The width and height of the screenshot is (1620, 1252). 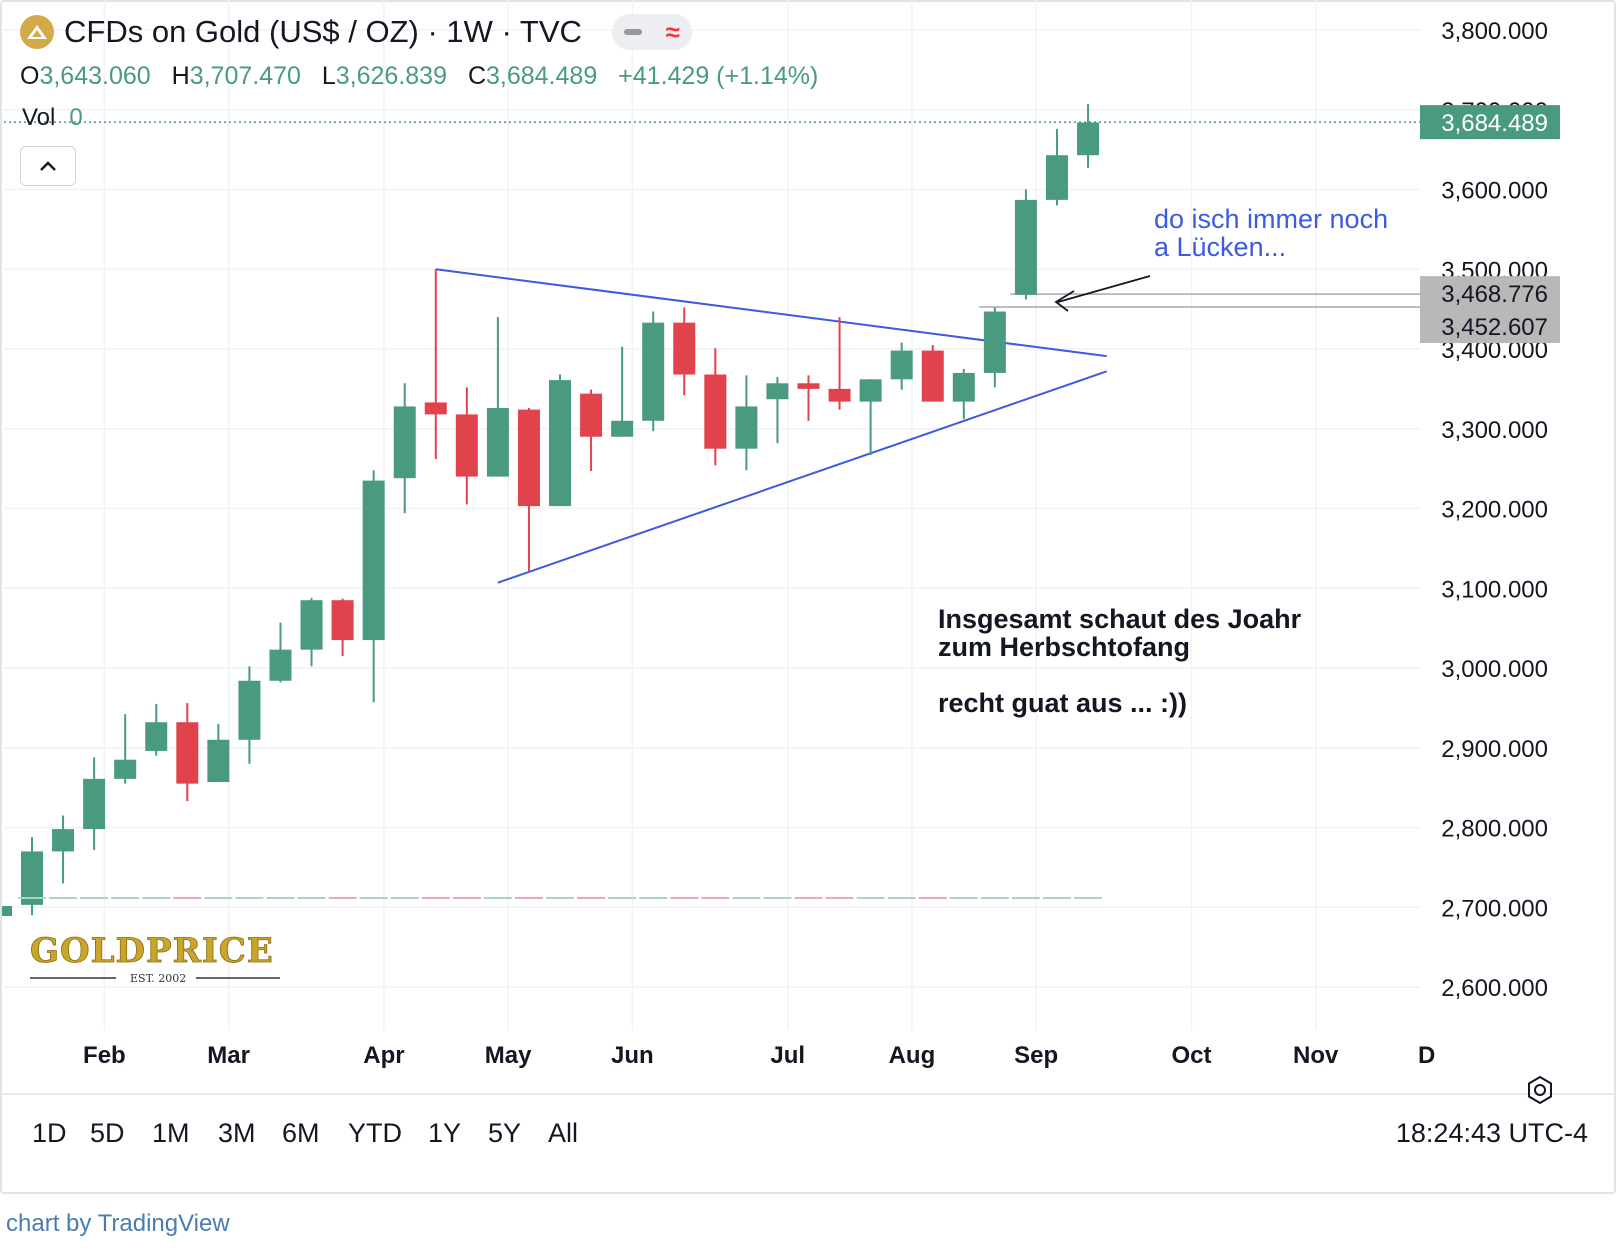 I want to click on close-value: 3,684.489, so click(x=542, y=76).